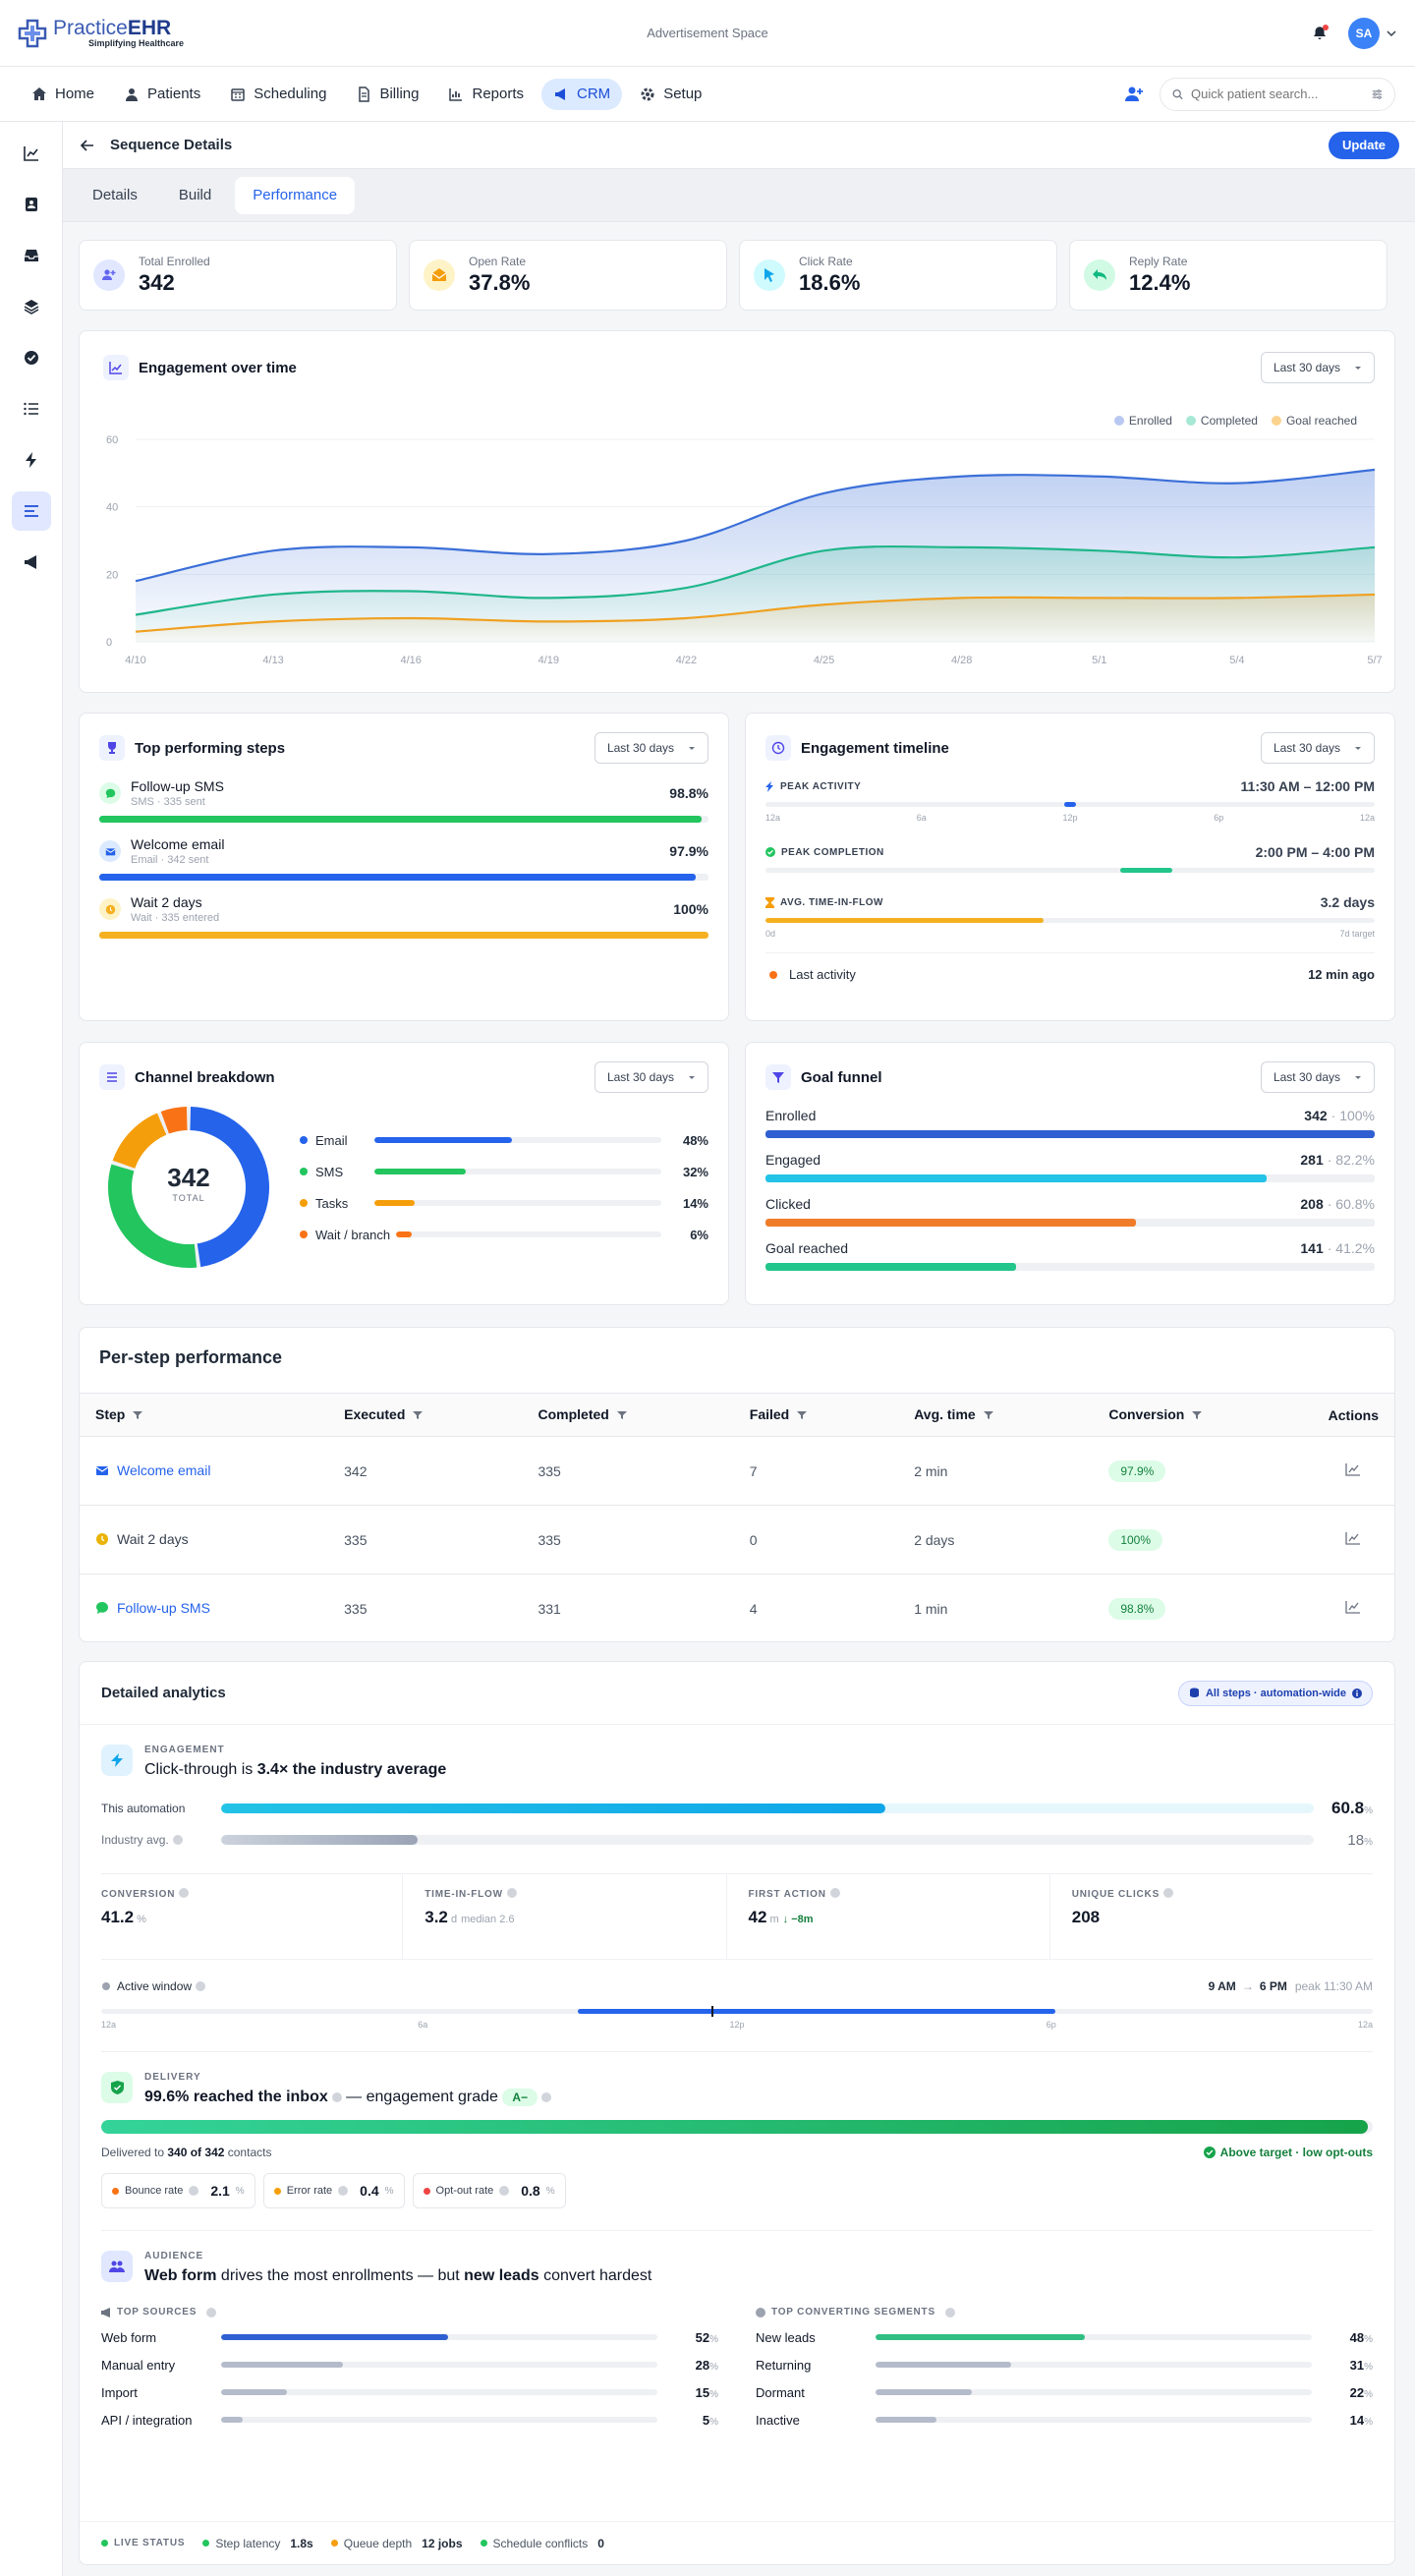  What do you see at coordinates (164, 1470) in the screenshot?
I see `step-name: Welcome email` at bounding box center [164, 1470].